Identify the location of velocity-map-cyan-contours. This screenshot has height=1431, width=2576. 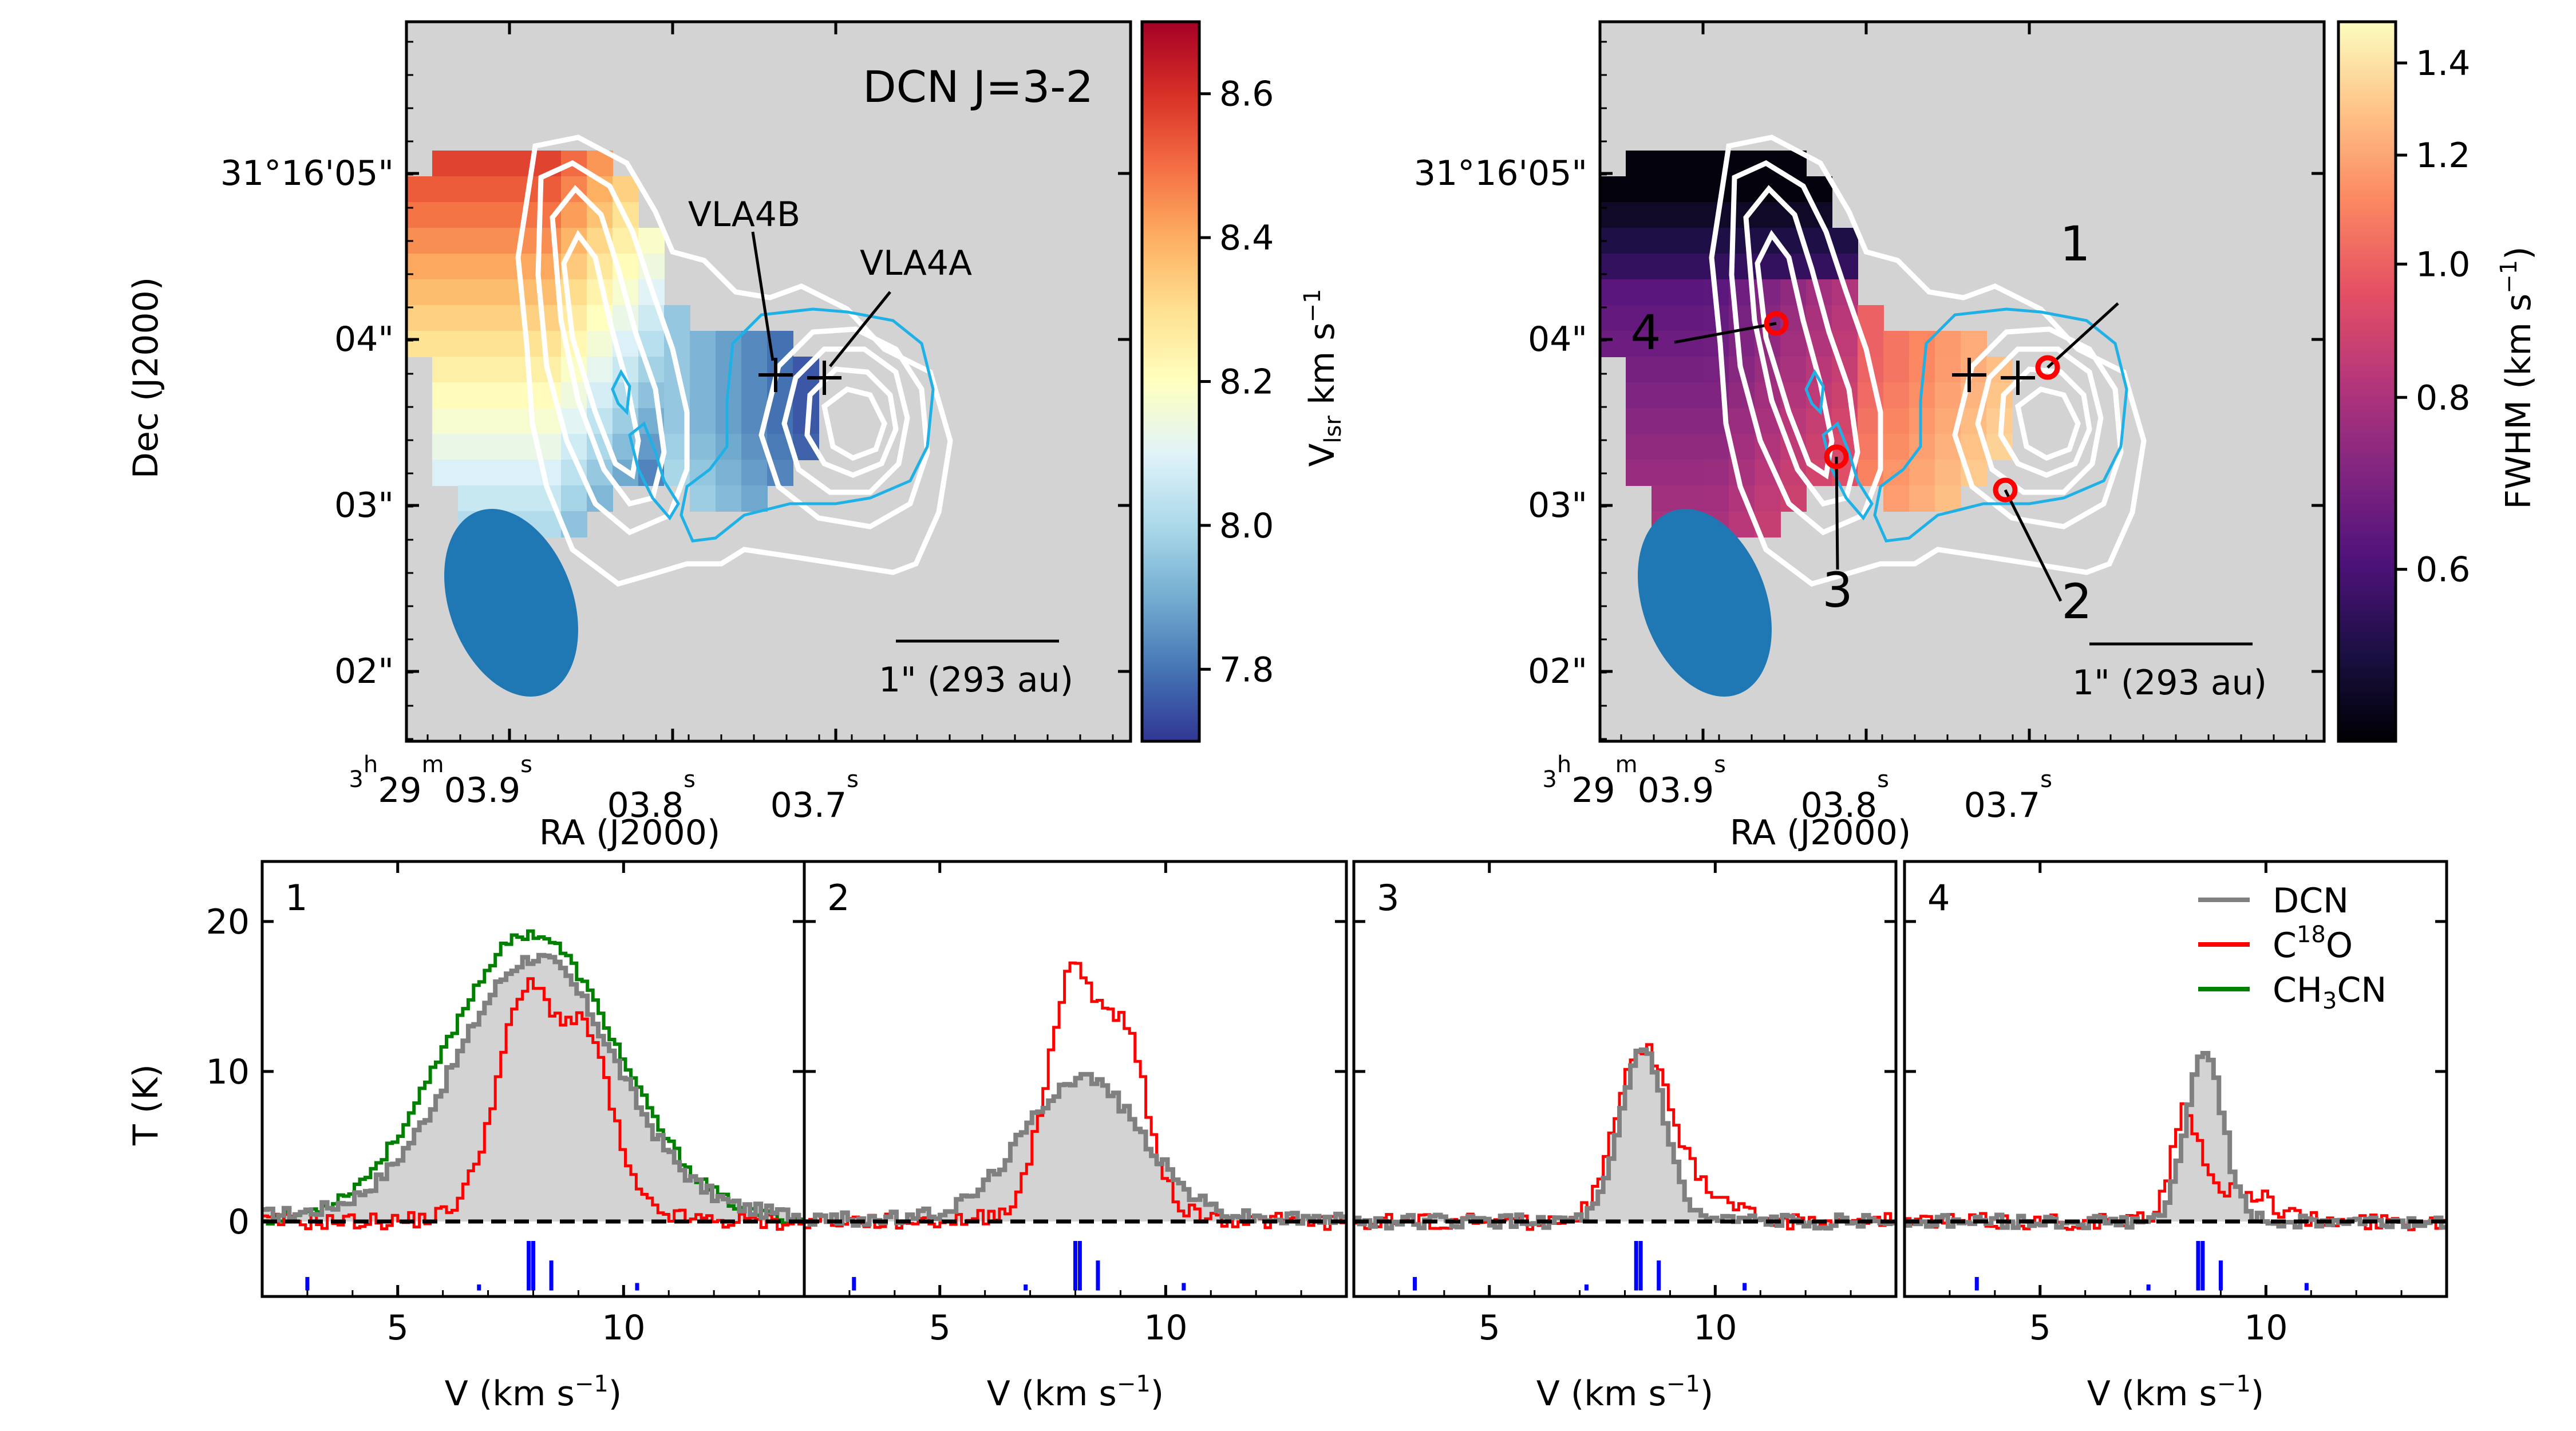
(773, 425).